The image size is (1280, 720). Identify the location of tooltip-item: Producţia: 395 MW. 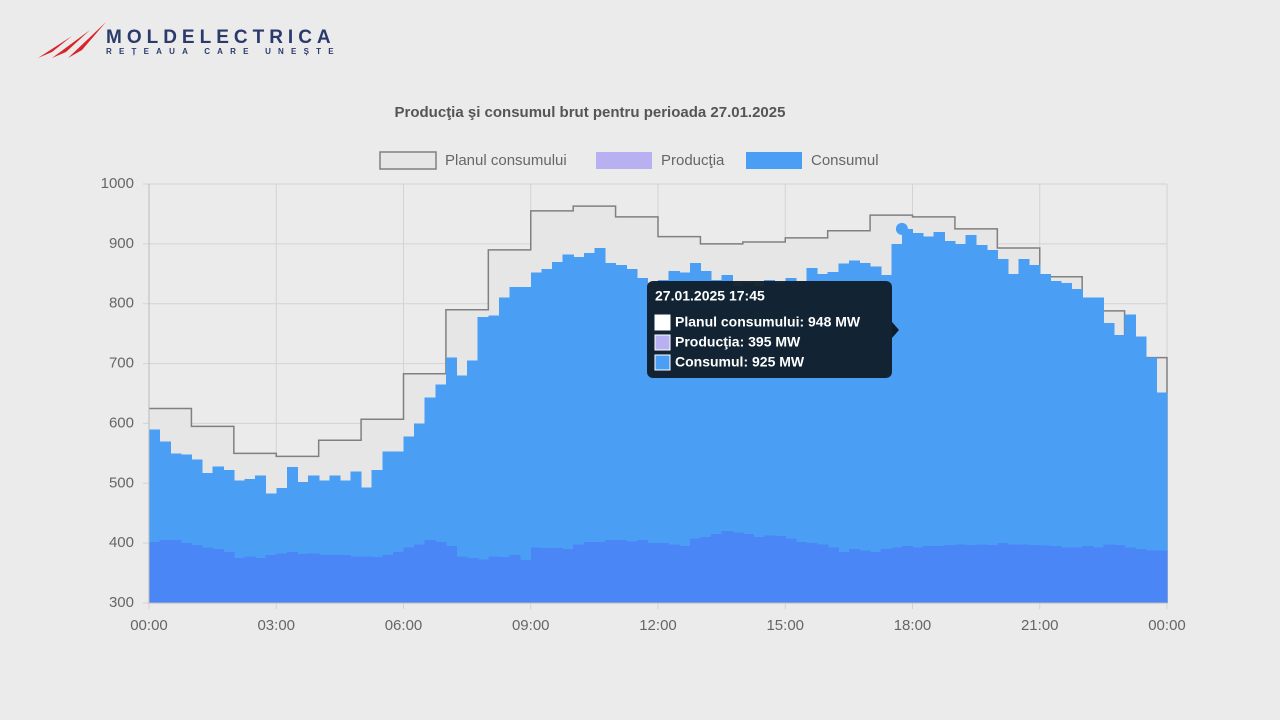
(738, 342).